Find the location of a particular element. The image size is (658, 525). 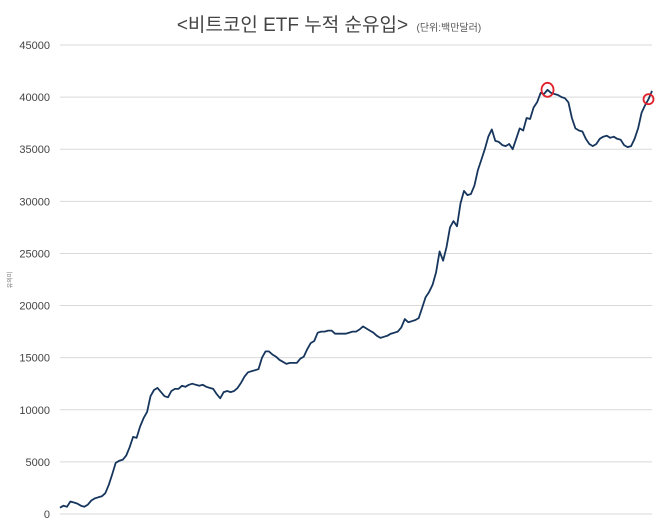

y-tick-label: 40000 is located at coordinates (34, 98).